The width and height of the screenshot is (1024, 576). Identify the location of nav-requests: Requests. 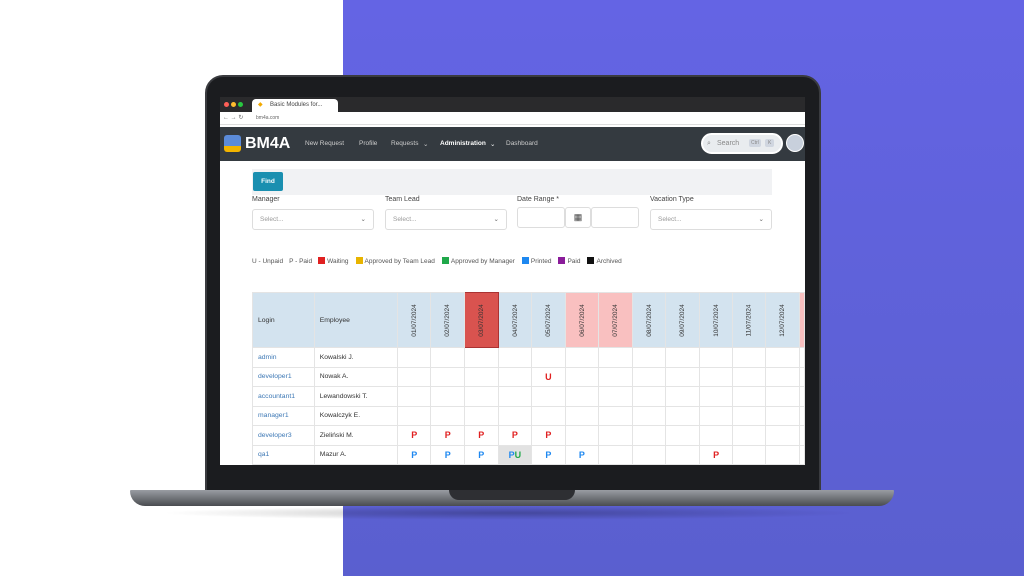
(405, 143).